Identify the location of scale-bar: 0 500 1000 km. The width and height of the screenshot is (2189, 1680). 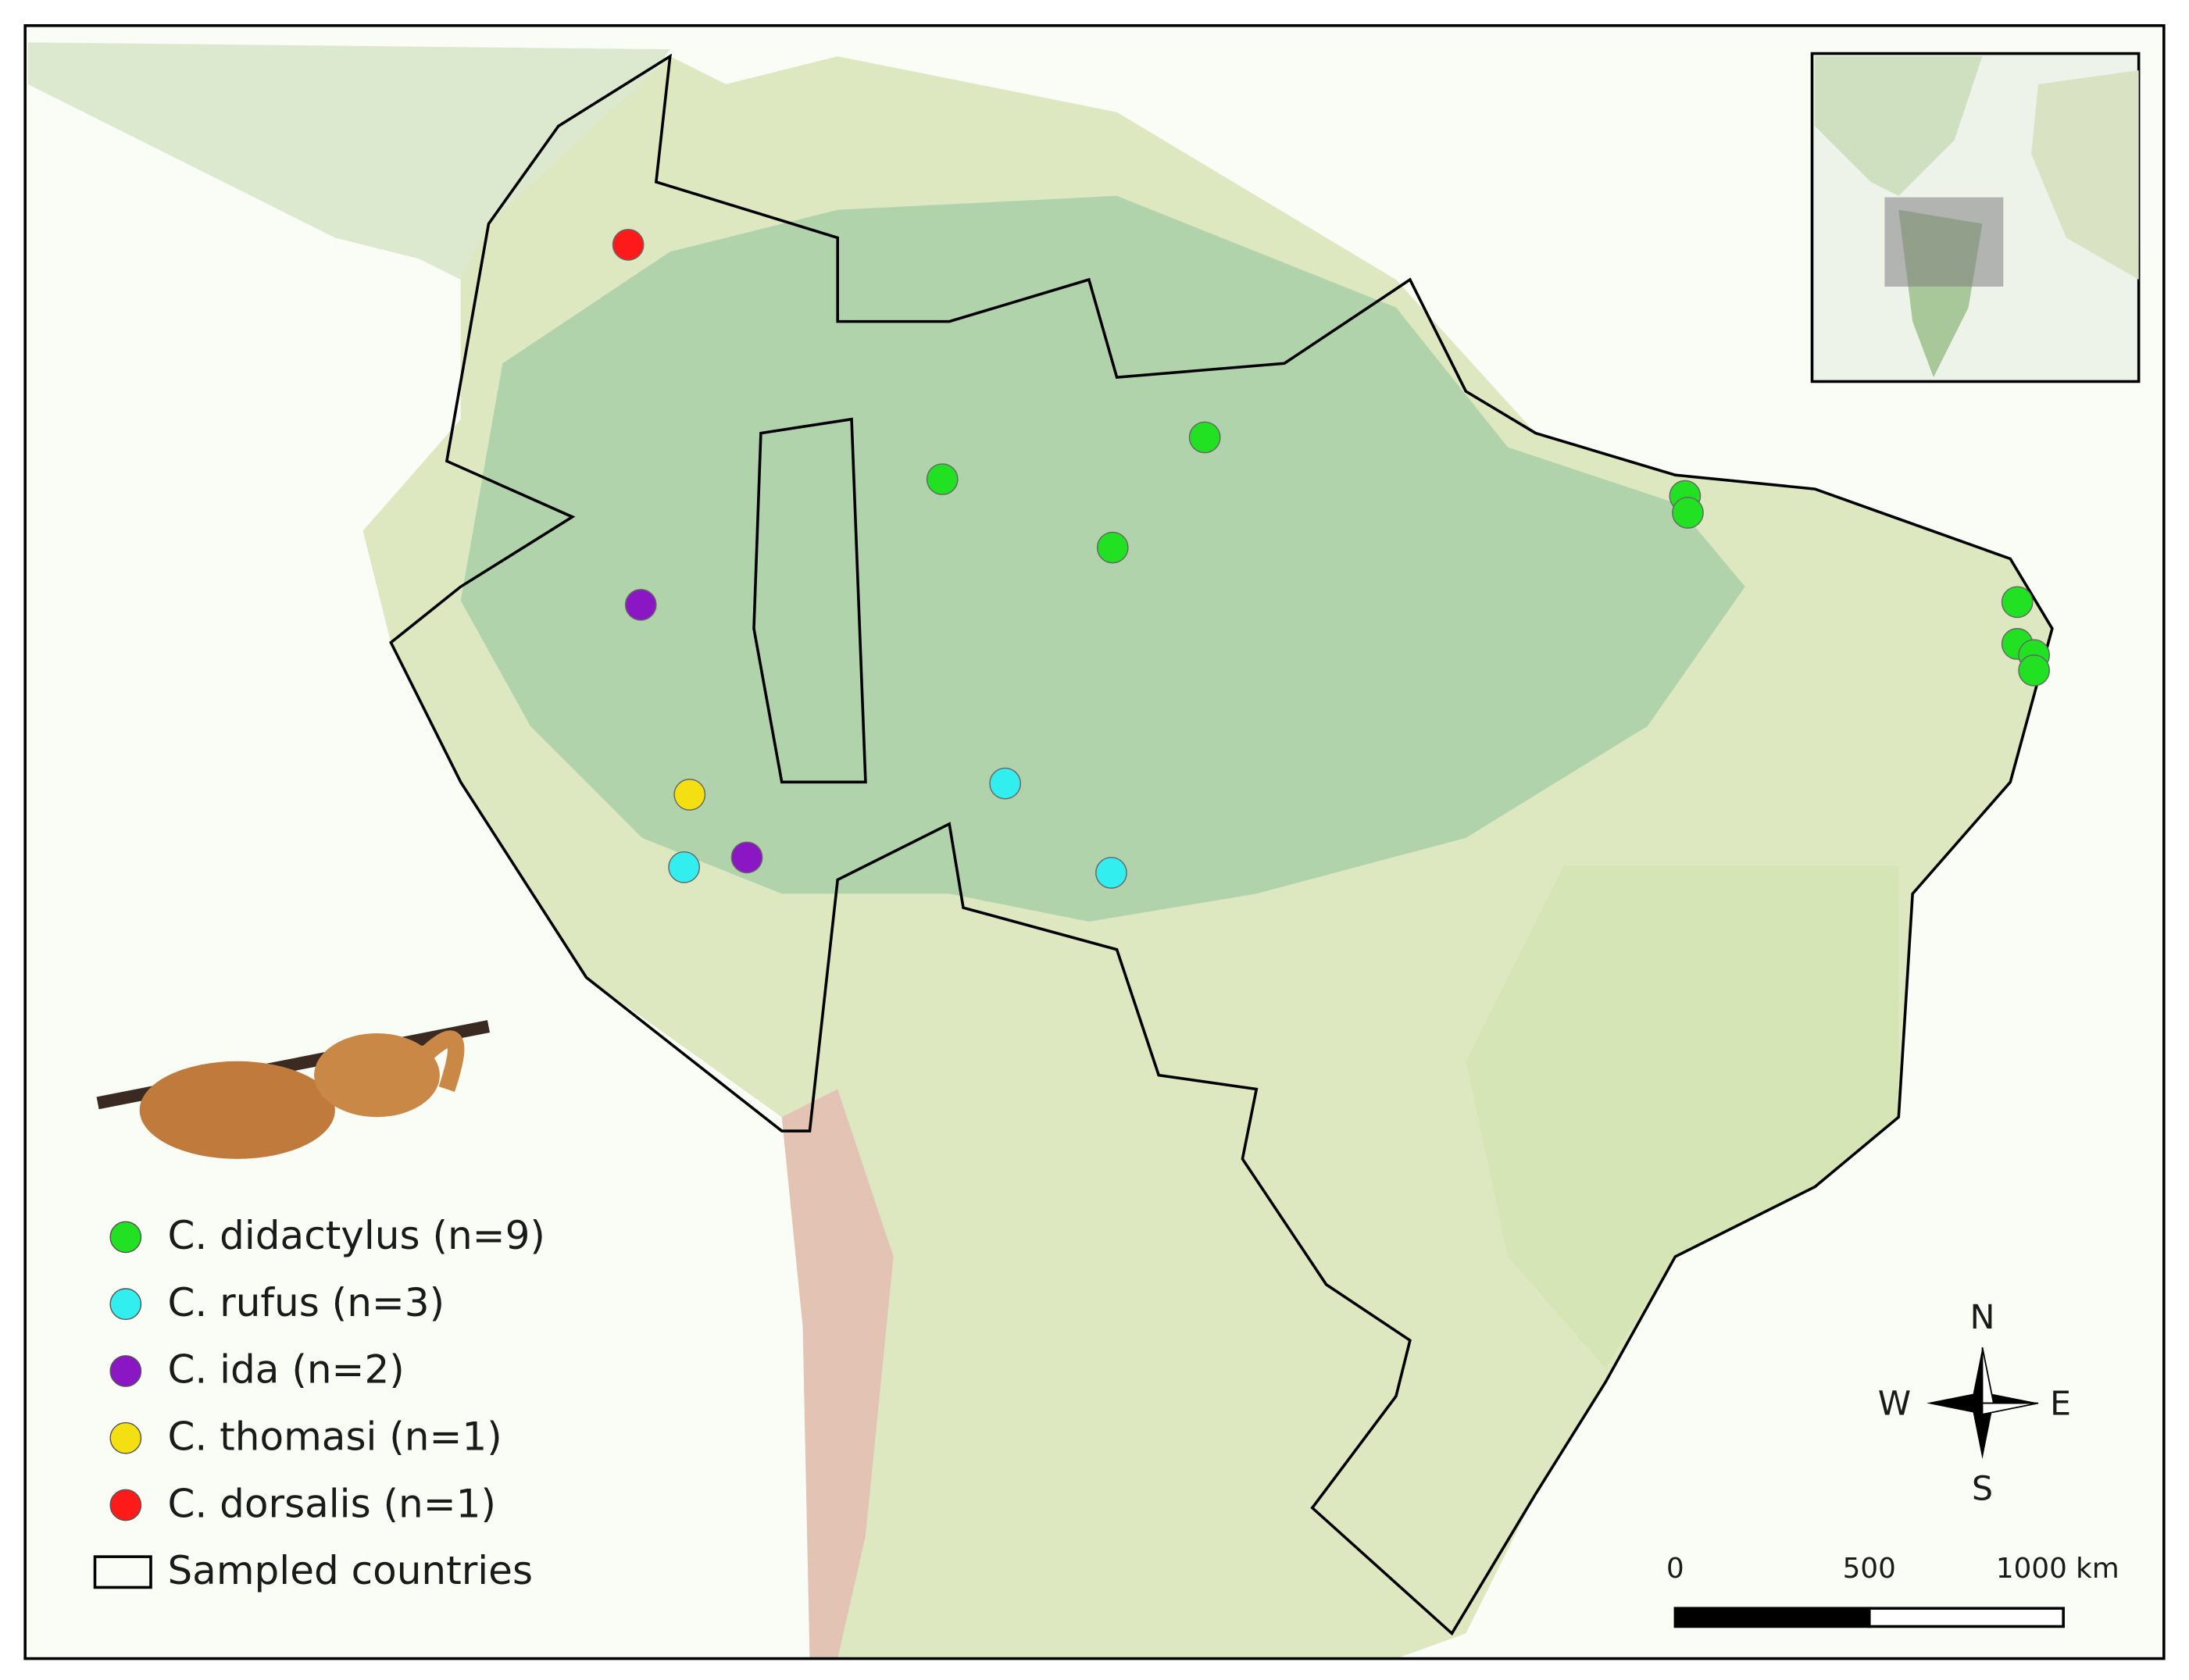
(1892, 1590).